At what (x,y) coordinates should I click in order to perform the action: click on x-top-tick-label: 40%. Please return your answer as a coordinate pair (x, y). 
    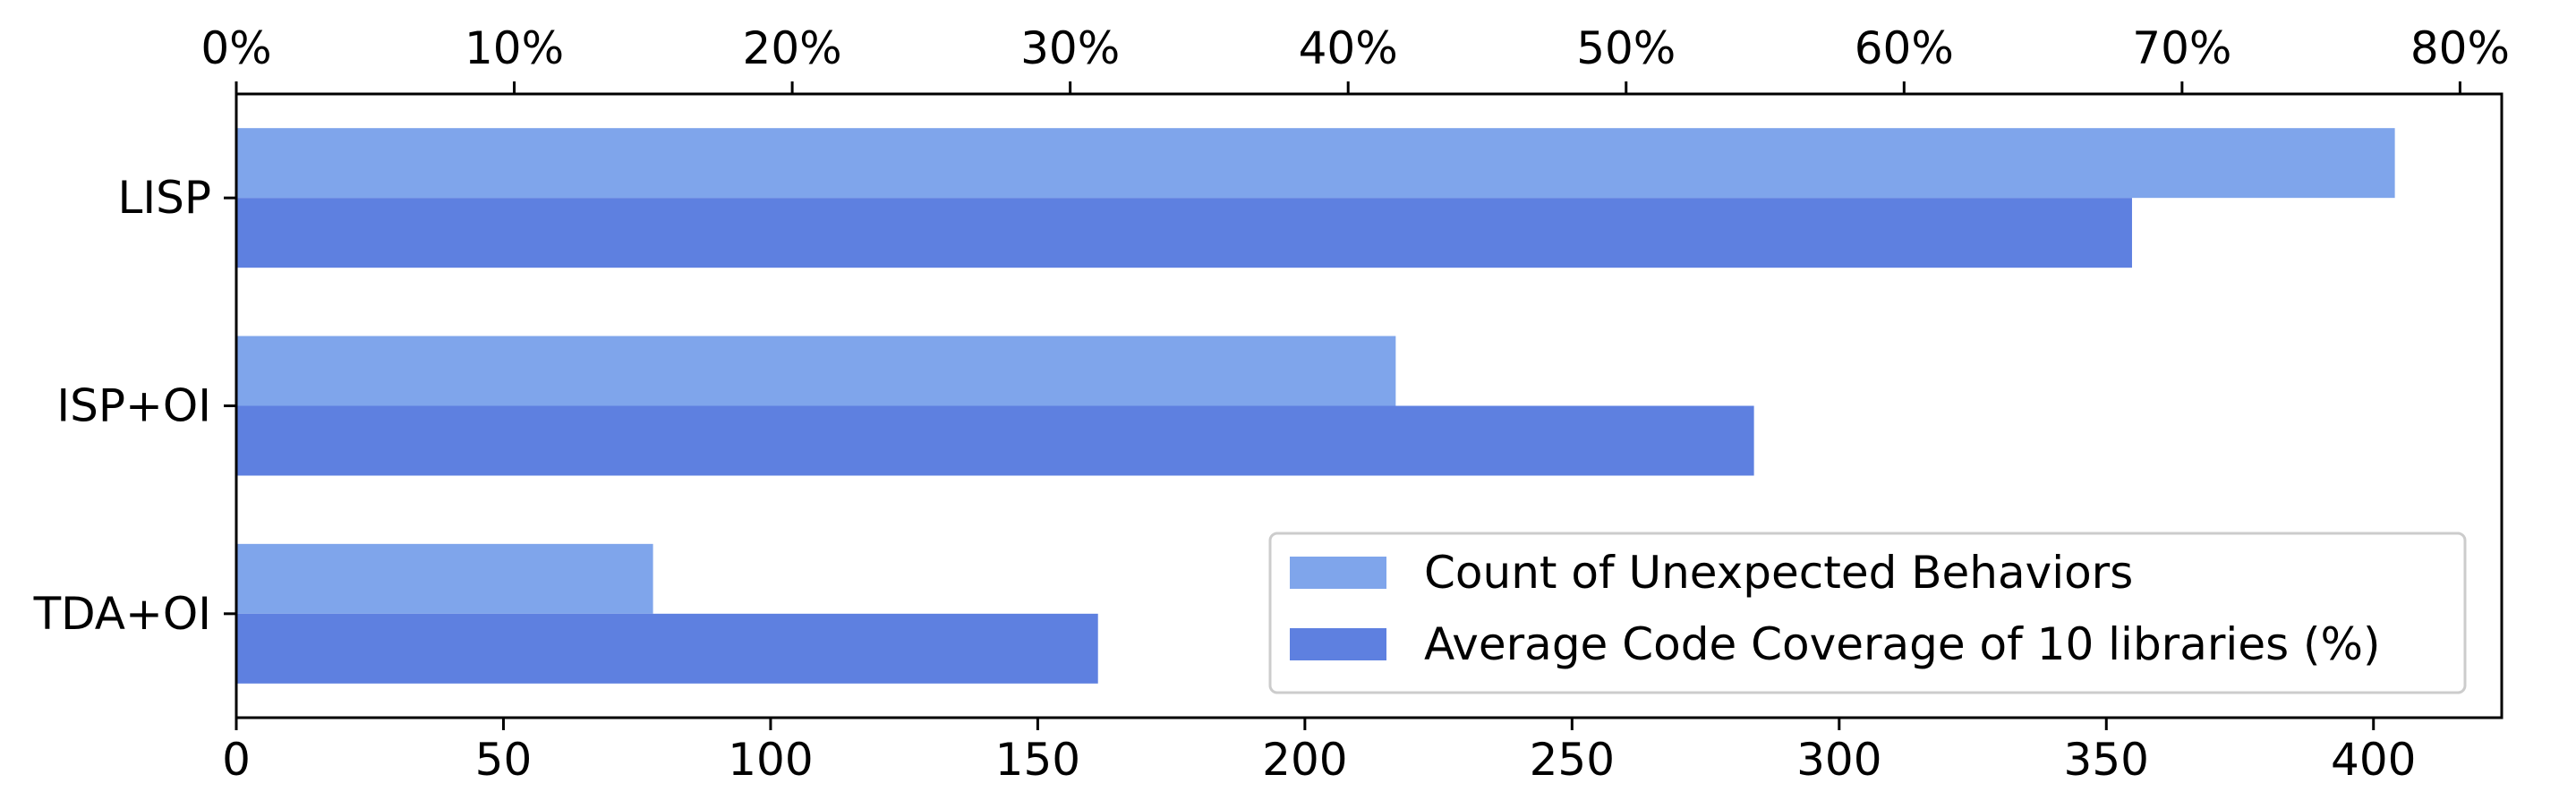
    Looking at the image, I should click on (1348, 48).